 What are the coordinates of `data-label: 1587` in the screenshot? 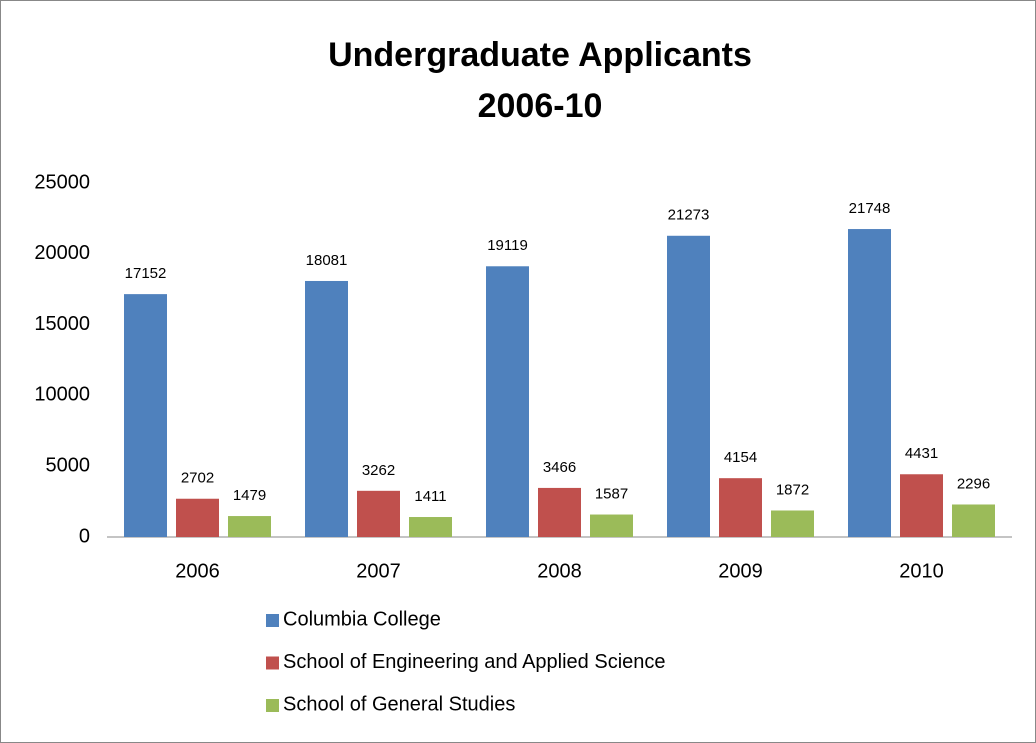 It's located at (611, 493).